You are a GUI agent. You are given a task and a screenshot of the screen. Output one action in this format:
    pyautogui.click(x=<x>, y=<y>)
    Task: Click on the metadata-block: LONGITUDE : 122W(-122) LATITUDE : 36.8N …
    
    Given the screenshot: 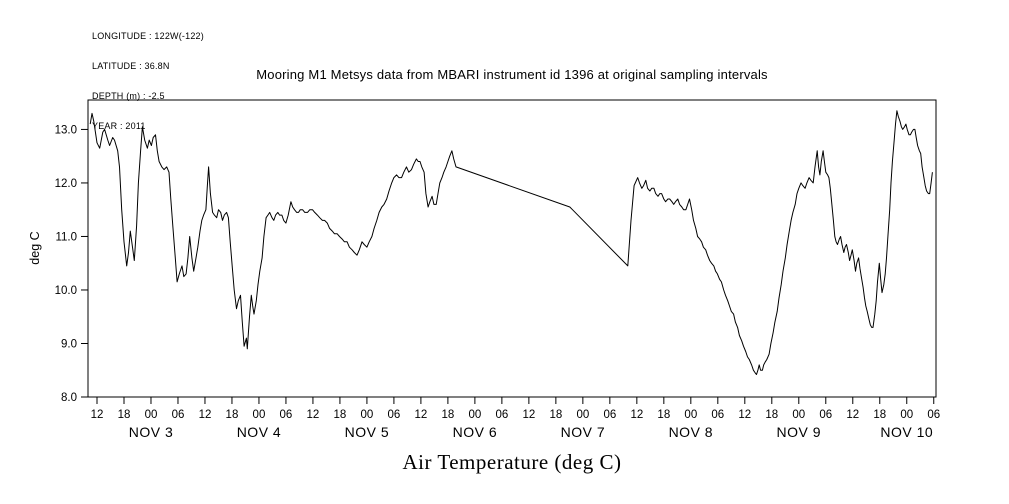 What is the action you would take?
    pyautogui.click(x=148, y=76)
    